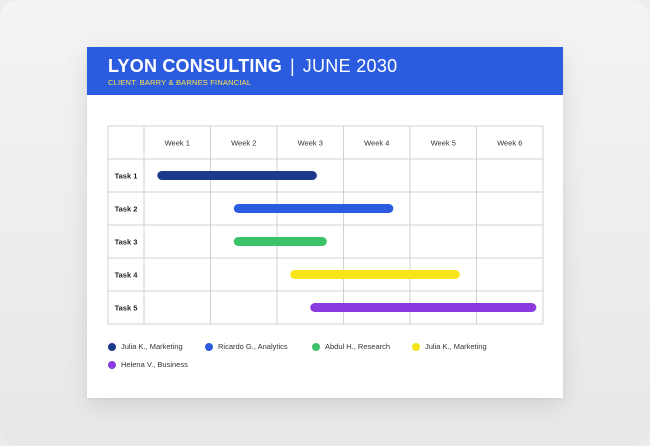  I want to click on task-label: Task 2, so click(126, 209).